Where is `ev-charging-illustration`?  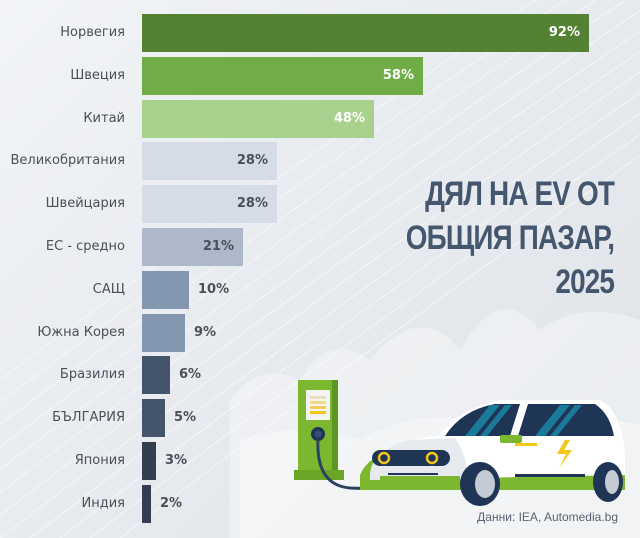
ev-charging-illustration is located at coordinates (459, 443).